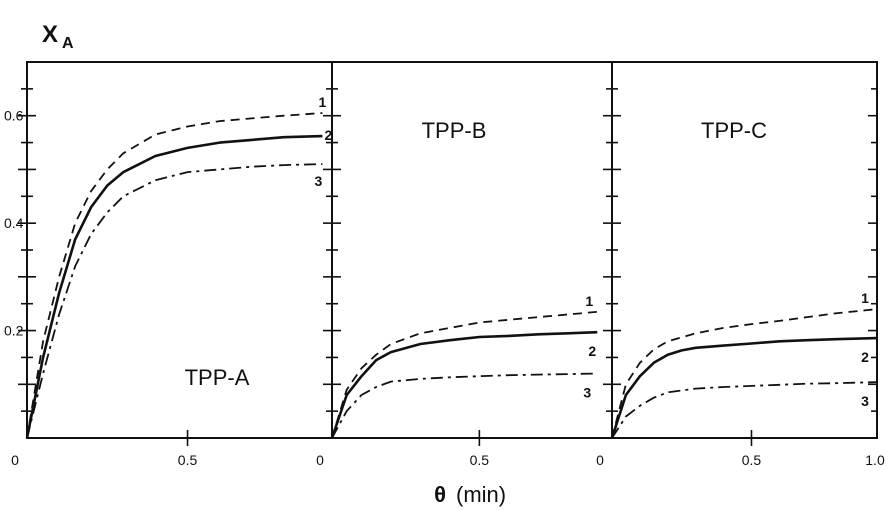 The height and width of the screenshot is (511, 891). I want to click on y-axis-title: X A, so click(58, 36).